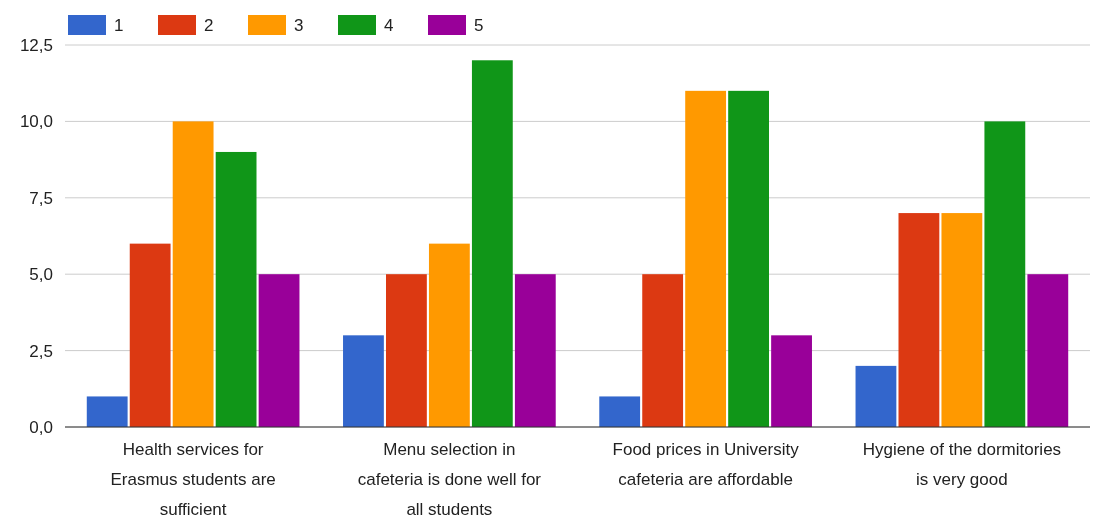 Image resolution: width=1093 pixels, height=528 pixels. I want to click on legend-label: 2, so click(209, 25).